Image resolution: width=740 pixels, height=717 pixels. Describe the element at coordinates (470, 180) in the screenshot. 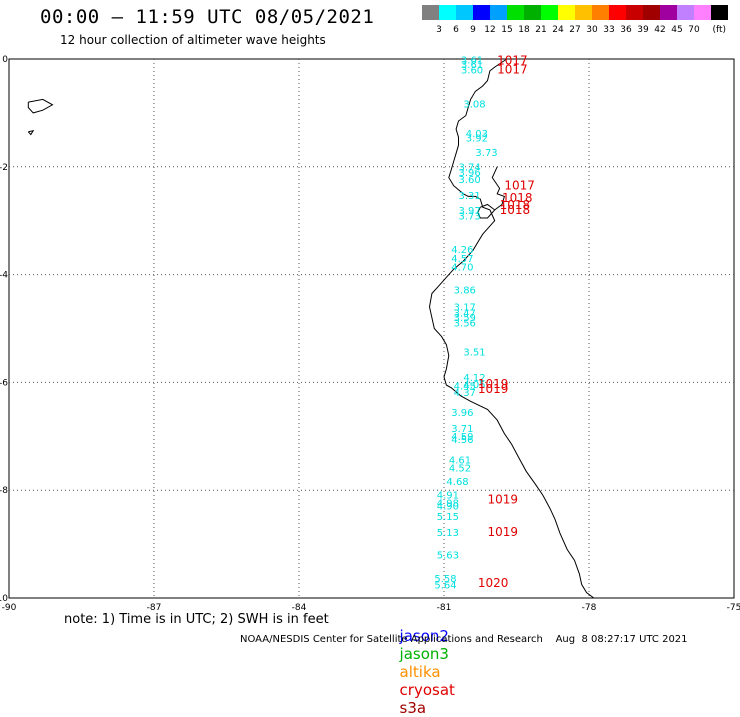

I see `wave-height-label: 3.60` at that location.